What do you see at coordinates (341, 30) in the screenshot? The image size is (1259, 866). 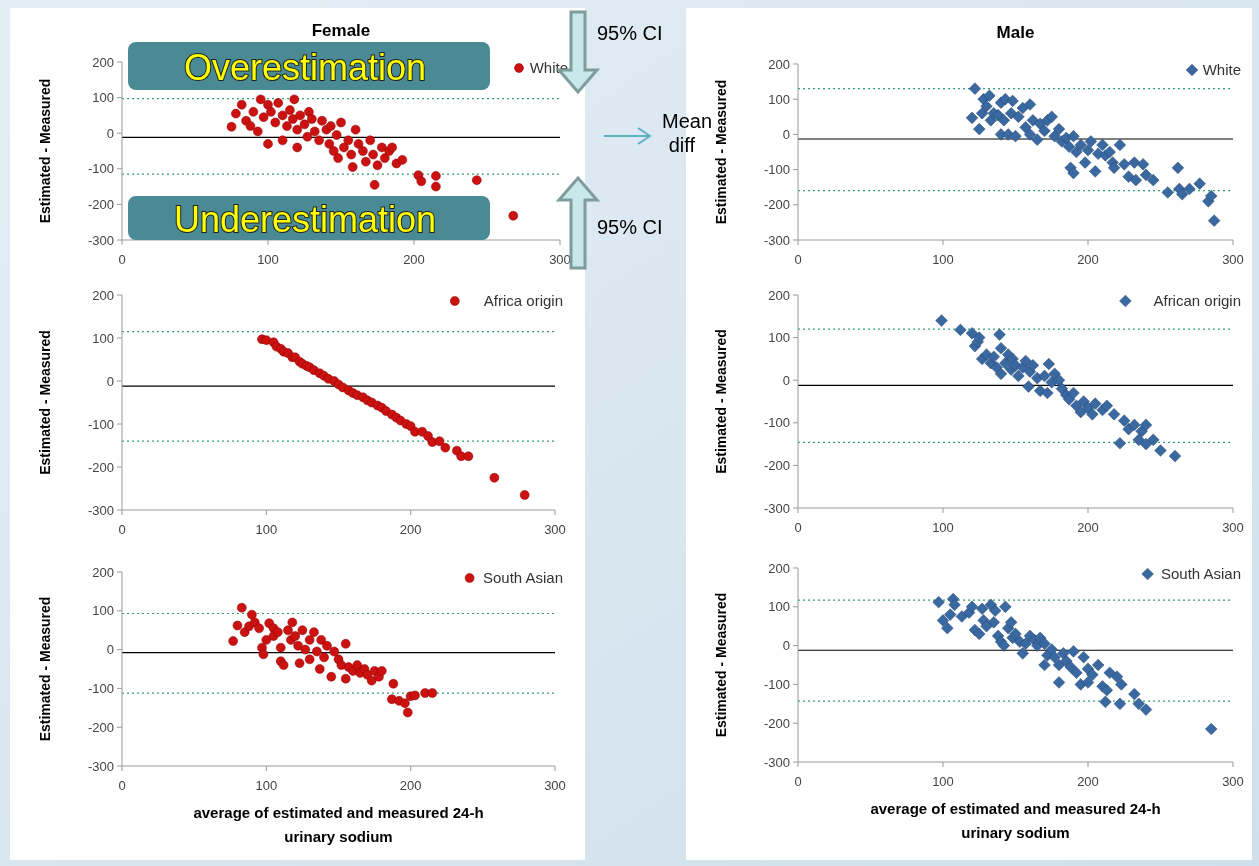 I see `chart-title: Female` at bounding box center [341, 30].